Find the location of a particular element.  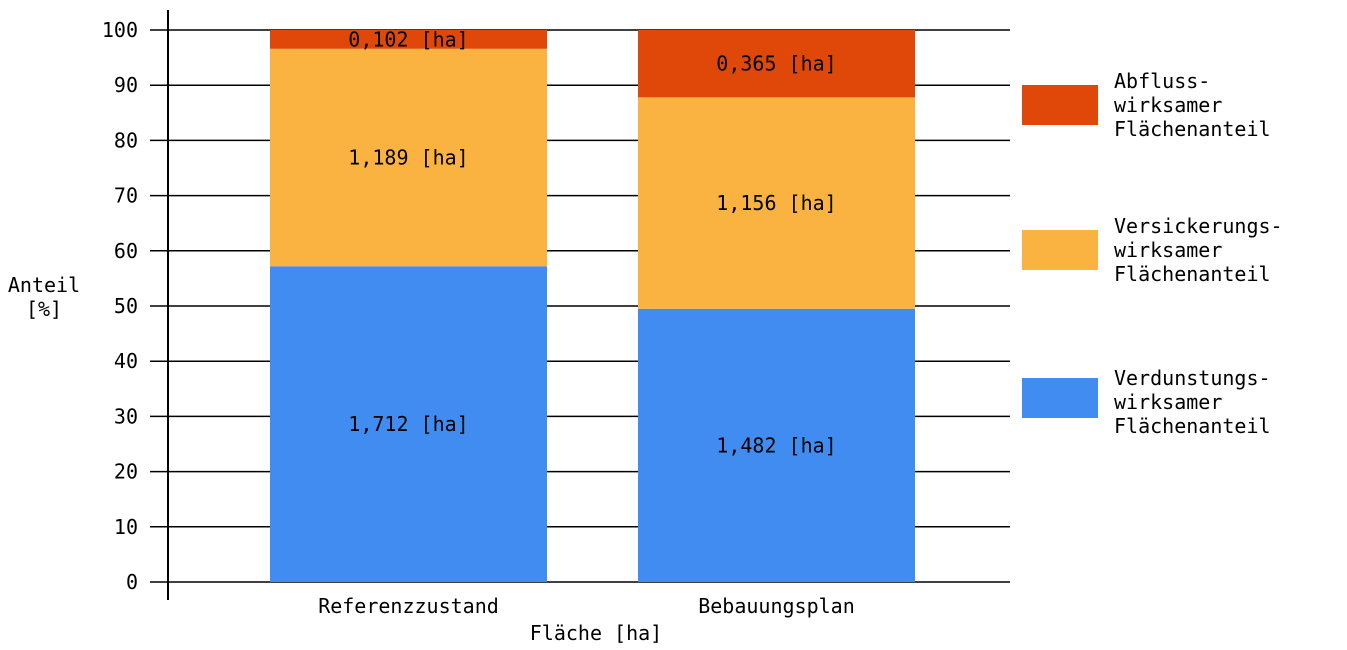

y-tick-label: 90 is located at coordinates (126, 85).